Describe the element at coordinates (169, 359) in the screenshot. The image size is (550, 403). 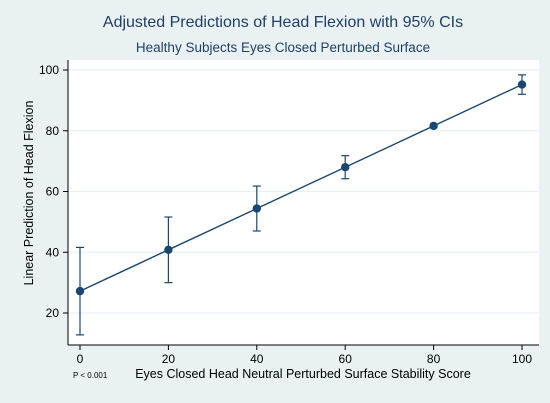
I see `x-tick-label-20: 20` at that location.